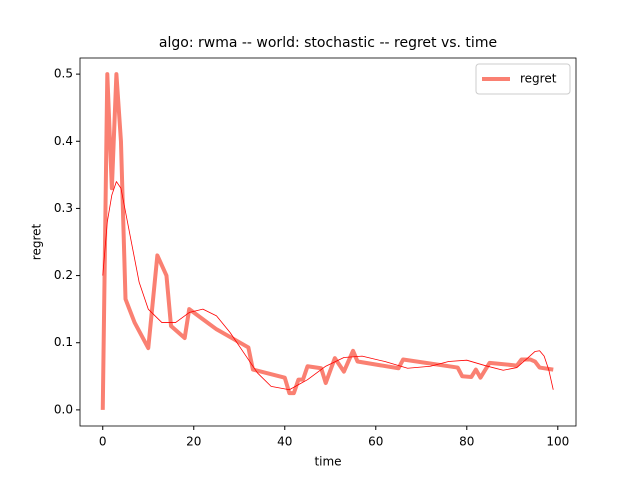  What do you see at coordinates (284, 442) in the screenshot?
I see `x-tick-label: 40` at bounding box center [284, 442].